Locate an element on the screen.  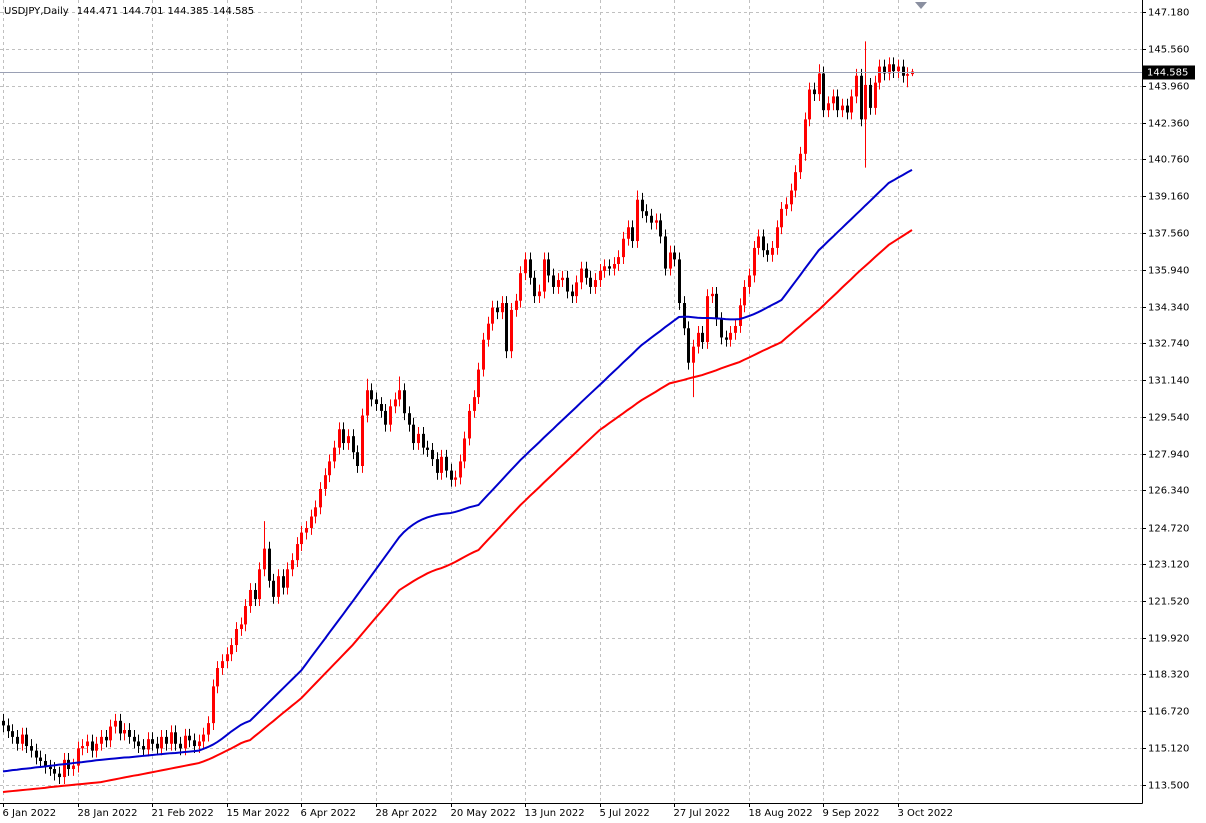
chart-header: USDJPY,Daily 144.471 144.701 144.385 144.585 is located at coordinates (129, 11).